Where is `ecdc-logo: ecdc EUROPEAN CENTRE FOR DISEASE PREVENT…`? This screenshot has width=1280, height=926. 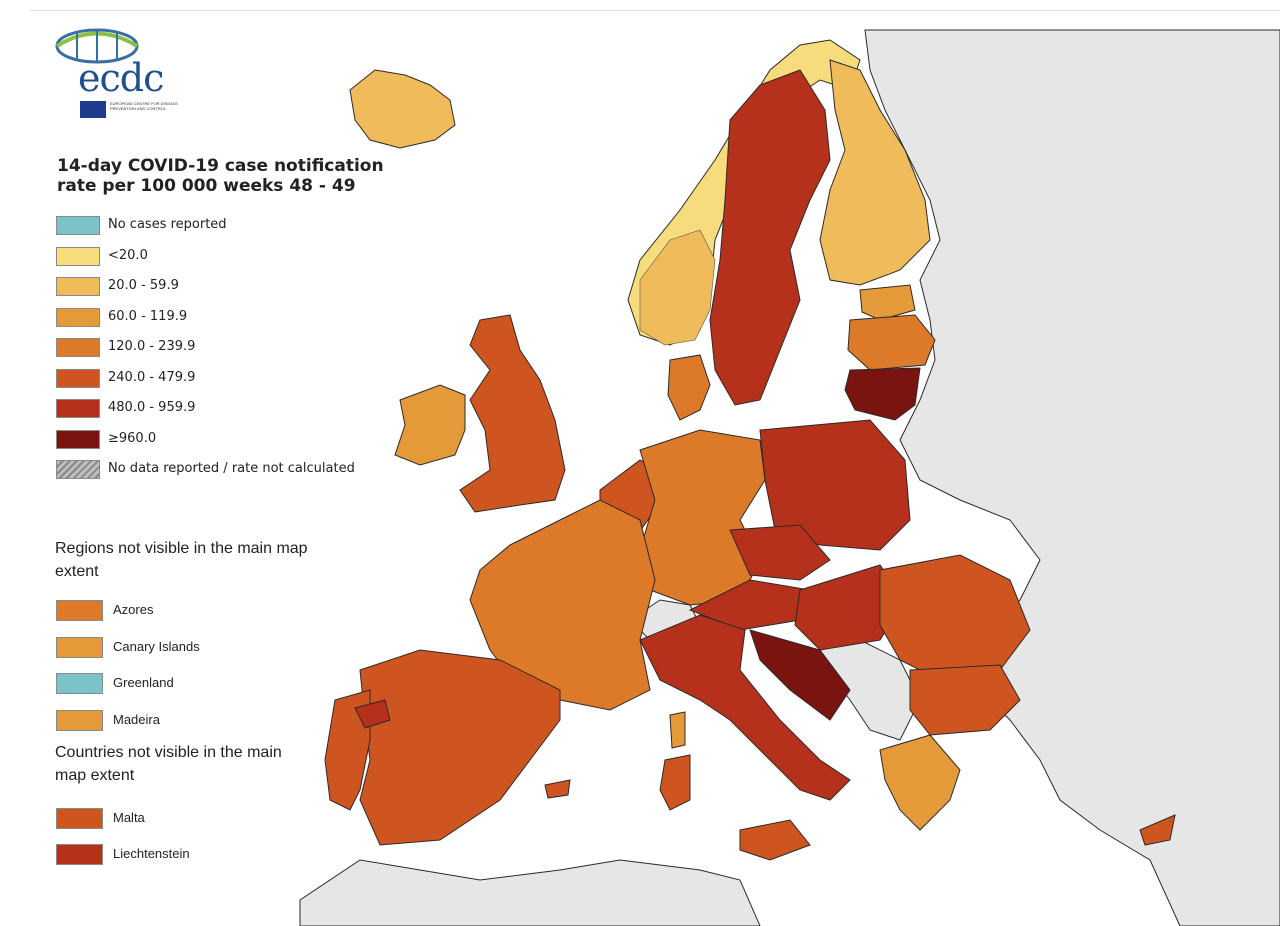 ecdc-logo: ecdc EUROPEAN CENTRE FOR DISEASE PREVENT… is located at coordinates (127, 76).